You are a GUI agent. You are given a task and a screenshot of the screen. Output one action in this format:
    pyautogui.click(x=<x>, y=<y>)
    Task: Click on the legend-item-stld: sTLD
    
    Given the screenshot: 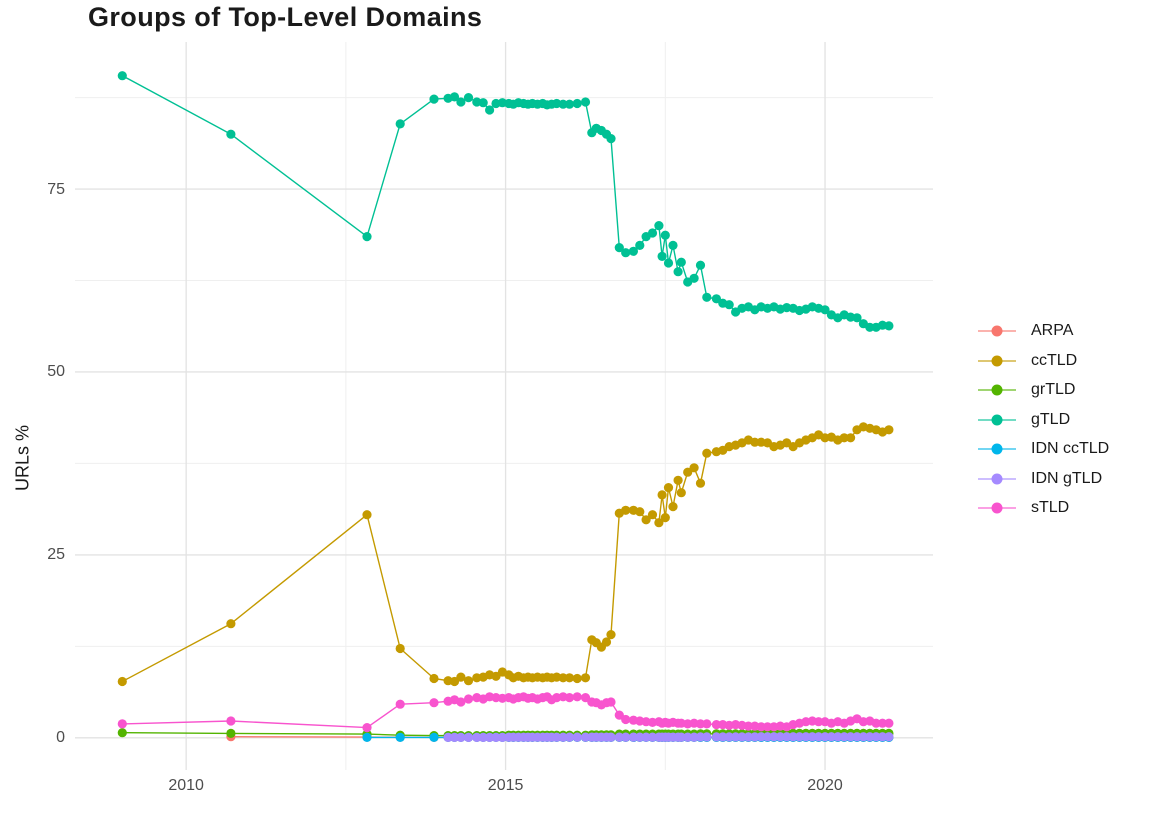 What is the action you would take?
    pyautogui.click(x=1043, y=508)
    